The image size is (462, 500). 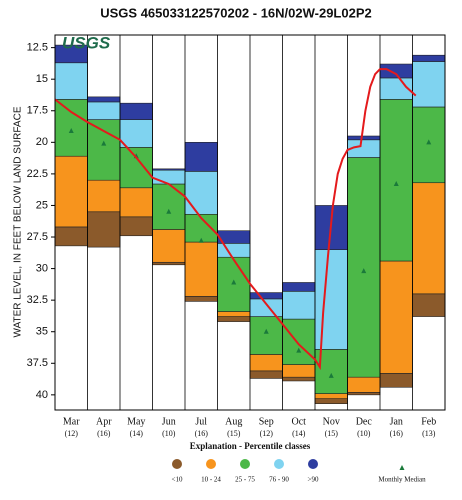 What do you see at coordinates (250, 446) in the screenshot?
I see `legend-title: Explanation - Percentile classes` at bounding box center [250, 446].